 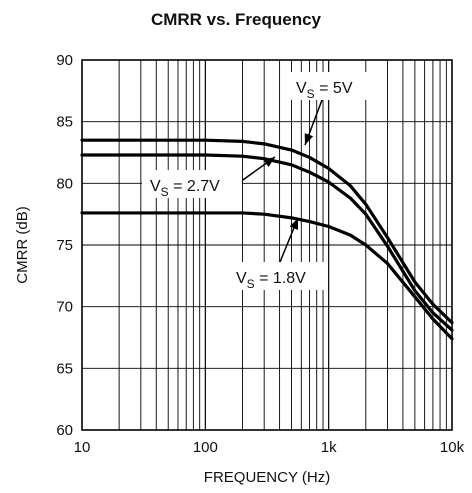 I want to click on y-axis-label: CMRR (dB), so click(x=22, y=245).